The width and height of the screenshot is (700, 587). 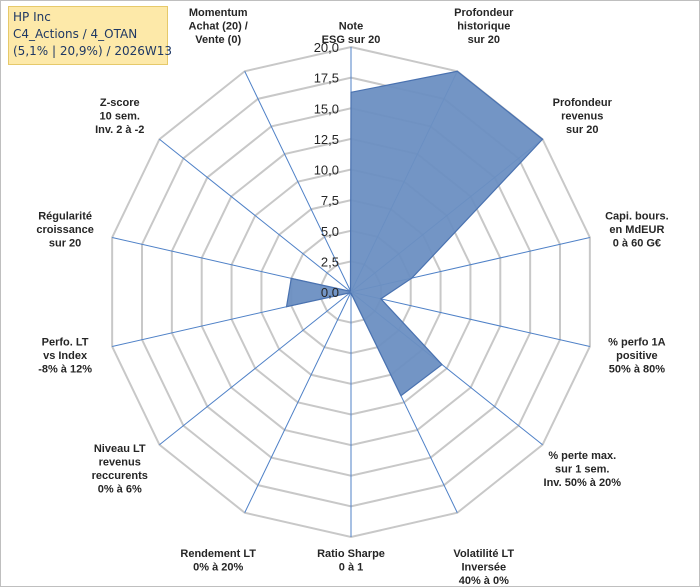 I want to click on axis-label-line: -8% à 12%, so click(x=65, y=369).